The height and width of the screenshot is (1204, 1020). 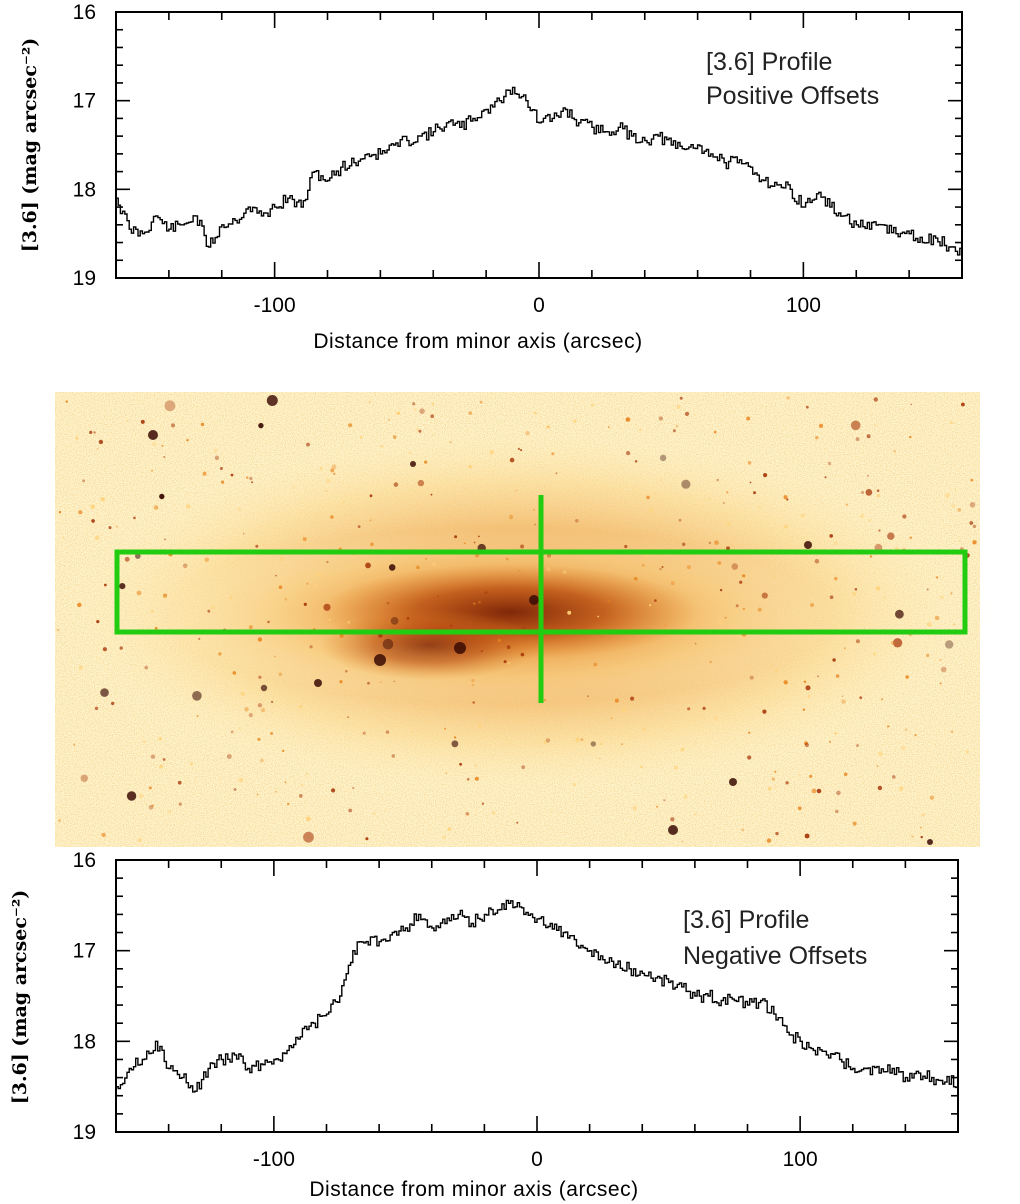 I want to click on galaxy-knot-region, so click(x=430, y=645).